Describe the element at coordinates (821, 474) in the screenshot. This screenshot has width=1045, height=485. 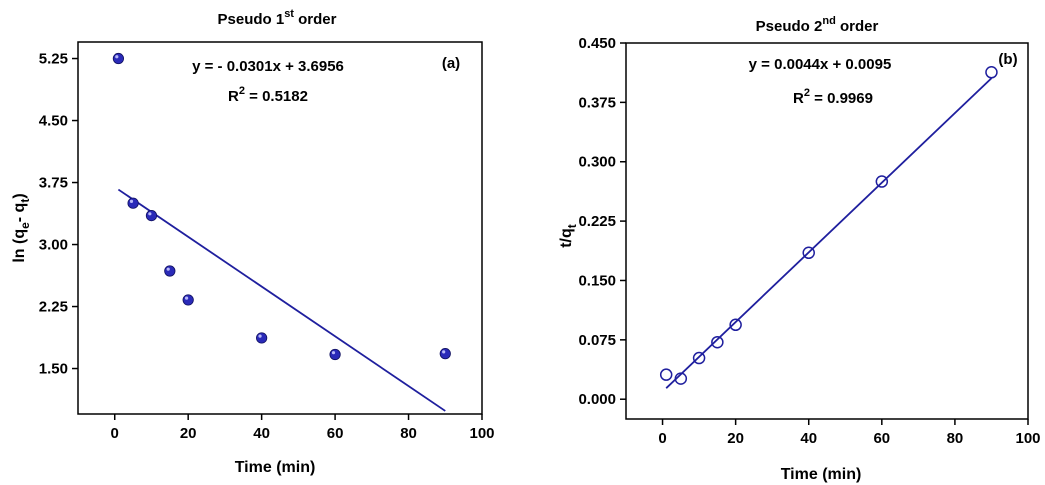
I see `panel-b-x-axis-title: Time (min)` at that location.